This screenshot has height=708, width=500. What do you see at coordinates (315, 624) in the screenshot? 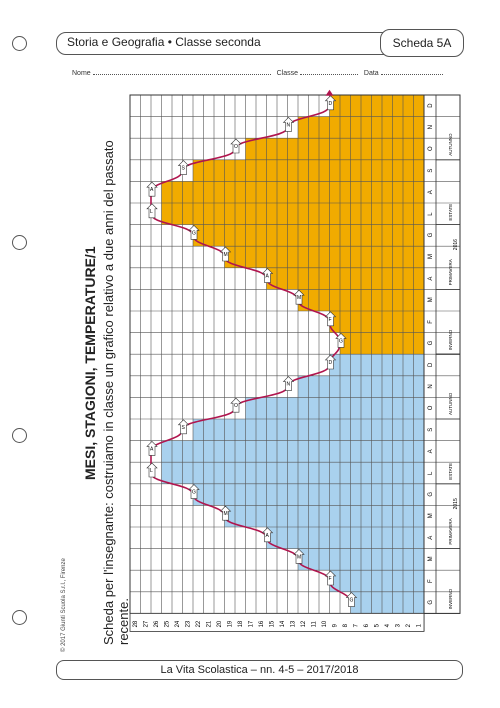
I see `temperature-tick-label: 11` at bounding box center [315, 624].